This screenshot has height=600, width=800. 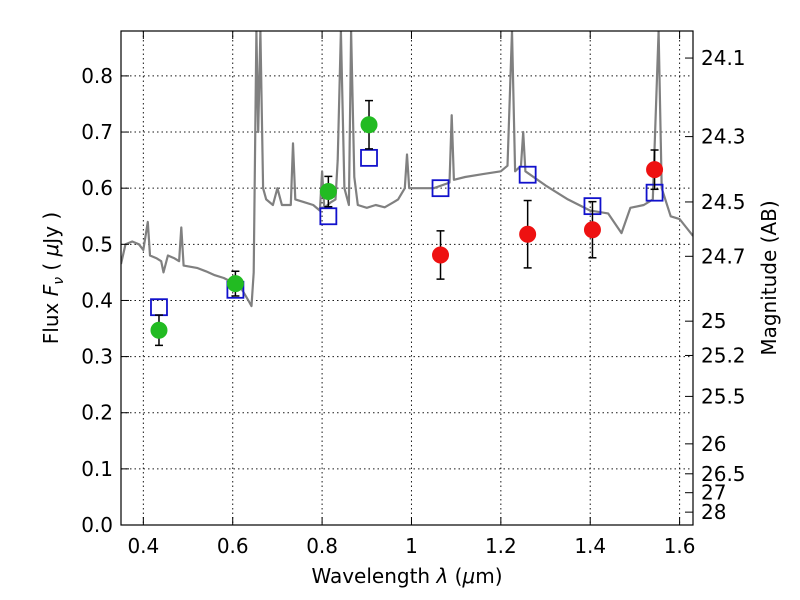 I want to click on y-tick-label: 0.4, so click(x=97, y=300).